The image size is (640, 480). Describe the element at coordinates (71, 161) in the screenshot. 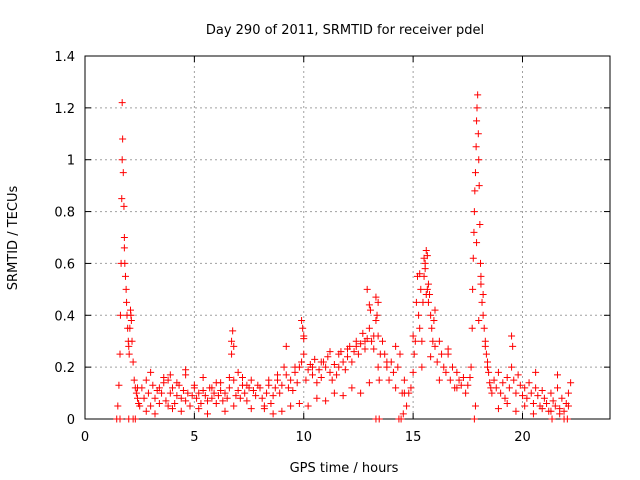

I see `y-tick-label: 1` at that location.